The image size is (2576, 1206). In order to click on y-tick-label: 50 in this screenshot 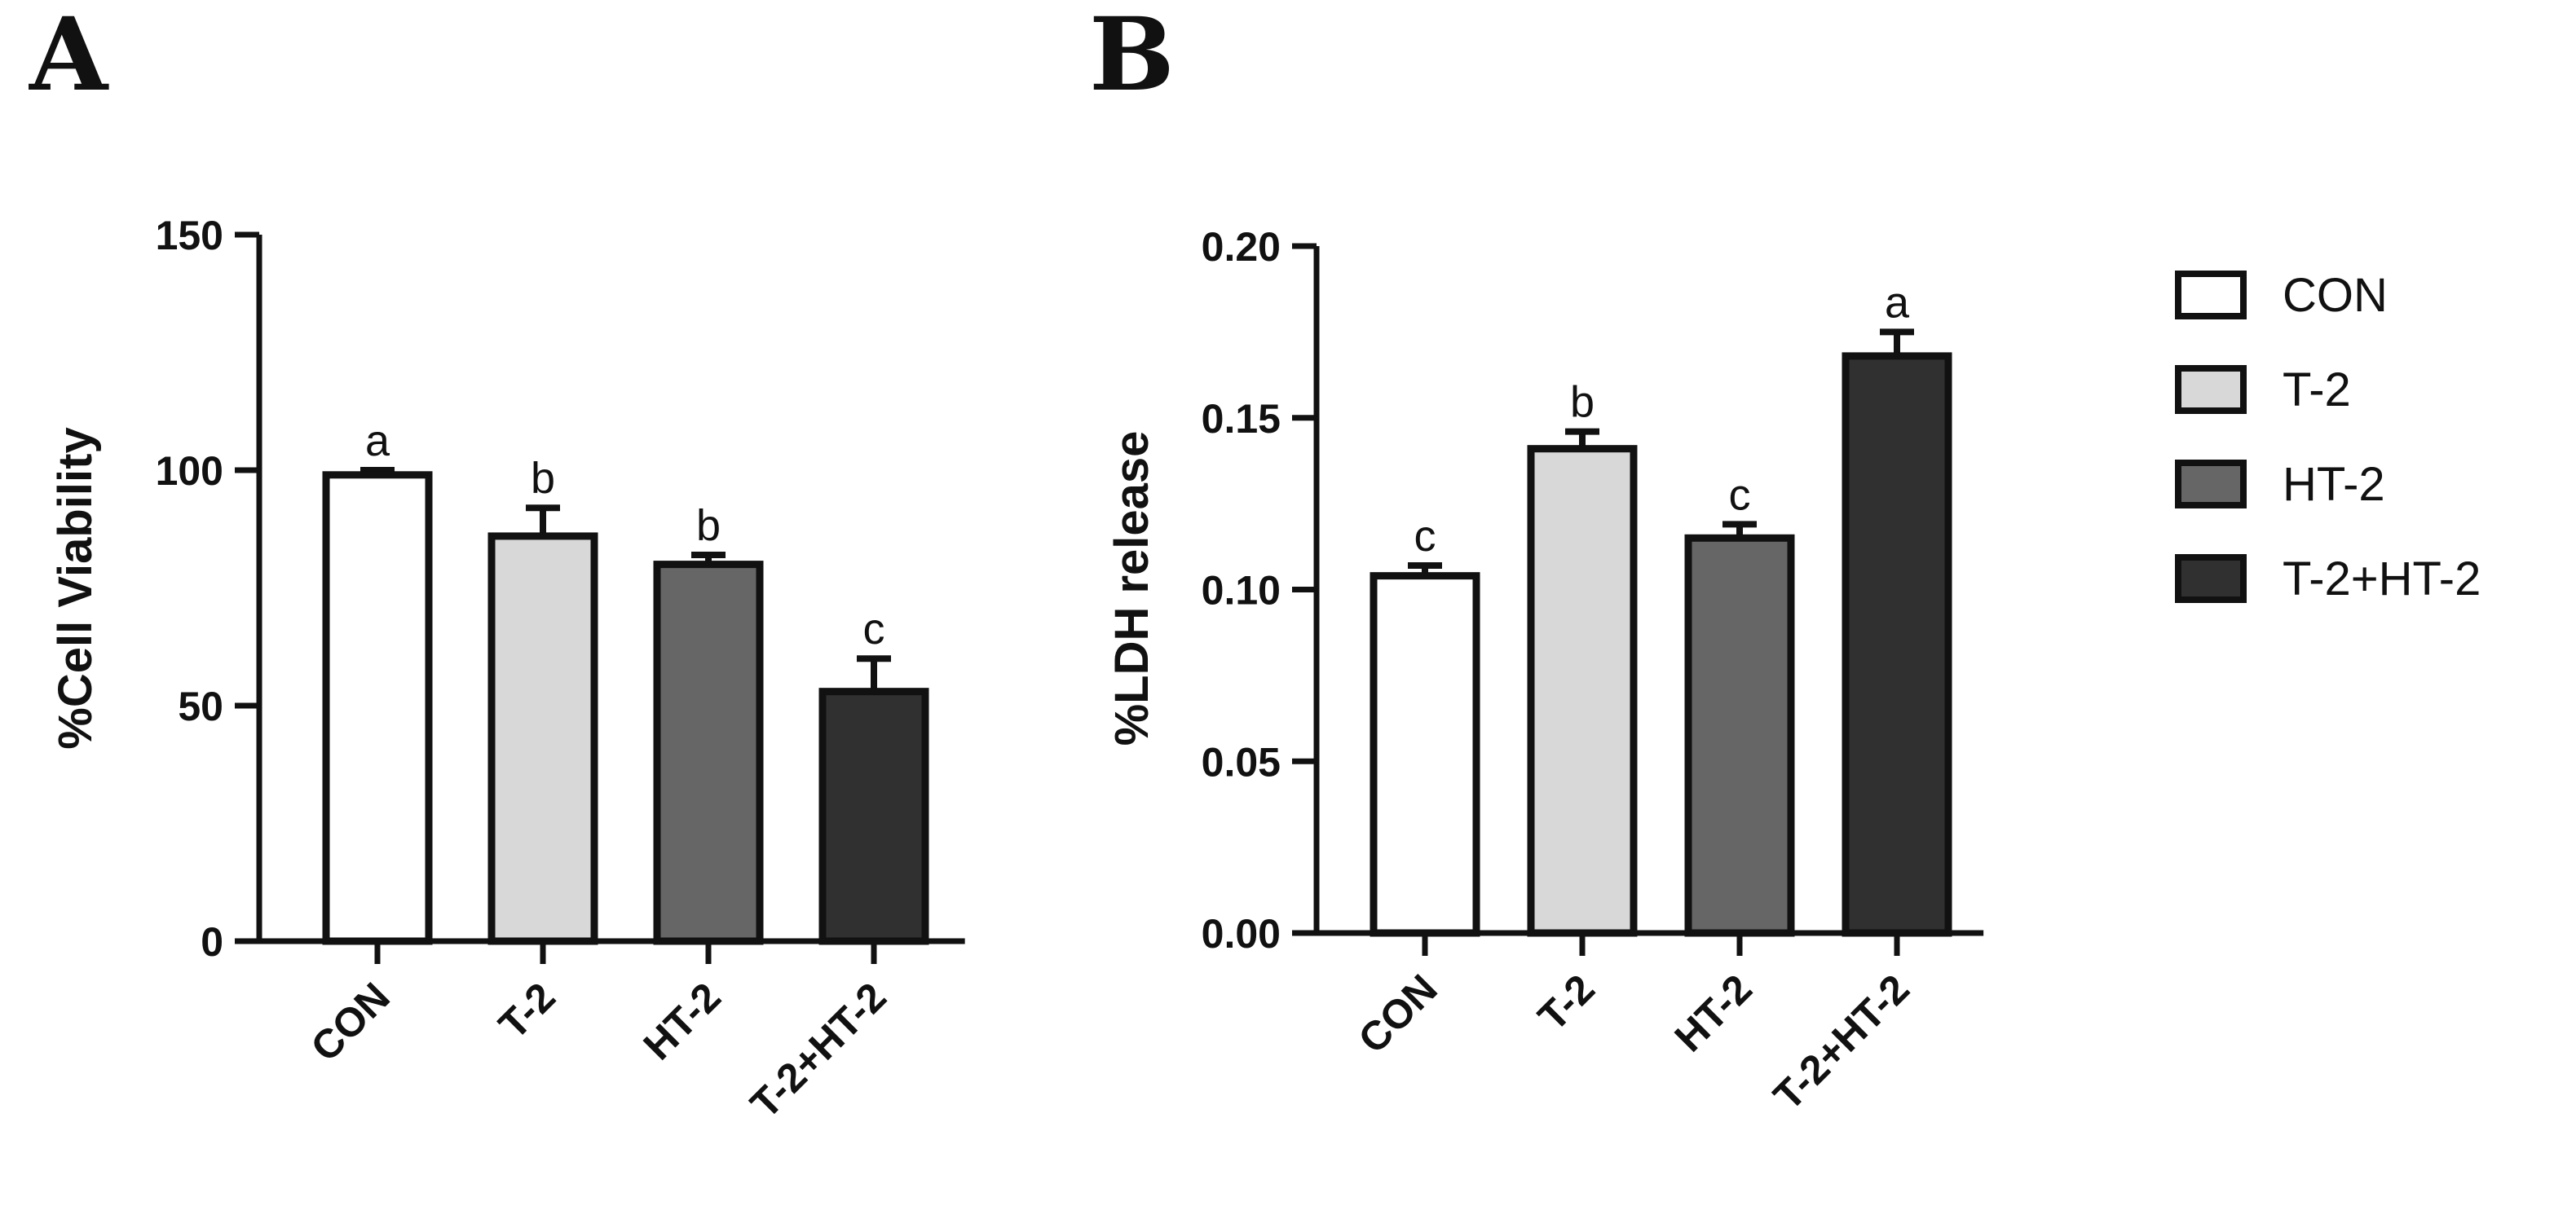, I will do `click(200, 706)`.